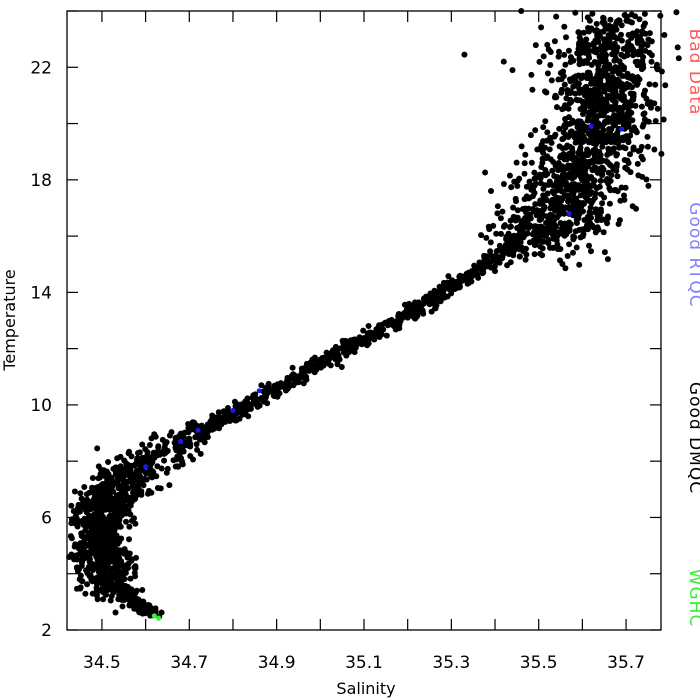 This screenshot has width=700, height=700. What do you see at coordinates (692, 328) in the screenshot?
I see `legend: Bad Data Good RTQC Good DMQC WGHC` at bounding box center [692, 328].